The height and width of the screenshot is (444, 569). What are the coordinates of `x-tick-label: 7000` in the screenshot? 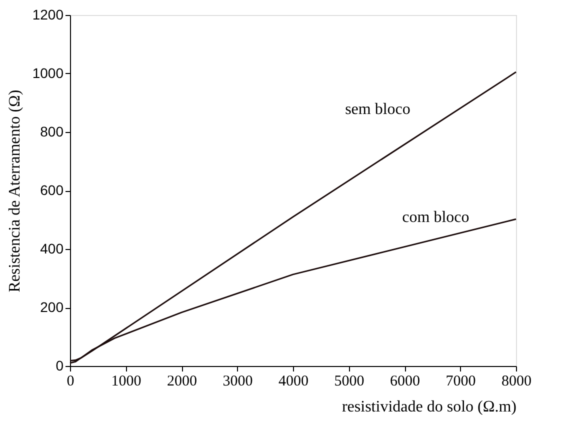 It's located at (461, 382).